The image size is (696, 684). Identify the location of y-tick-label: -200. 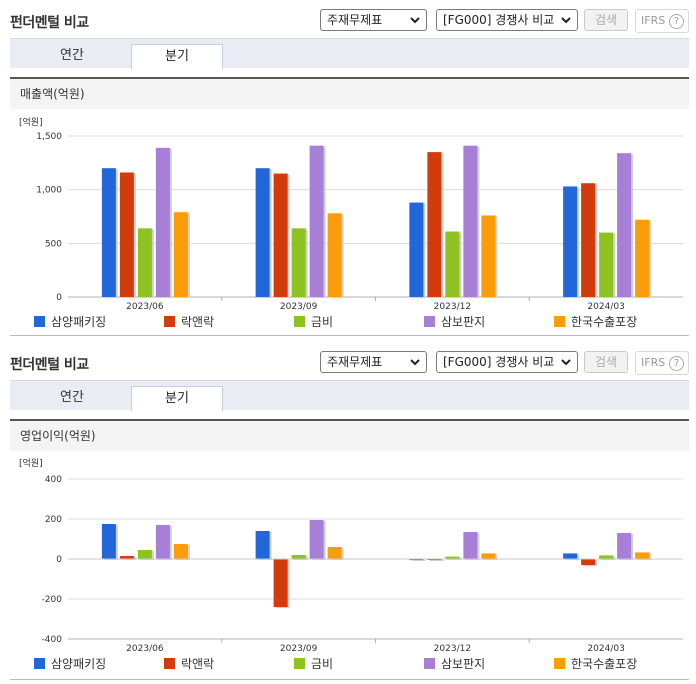
(52, 600).